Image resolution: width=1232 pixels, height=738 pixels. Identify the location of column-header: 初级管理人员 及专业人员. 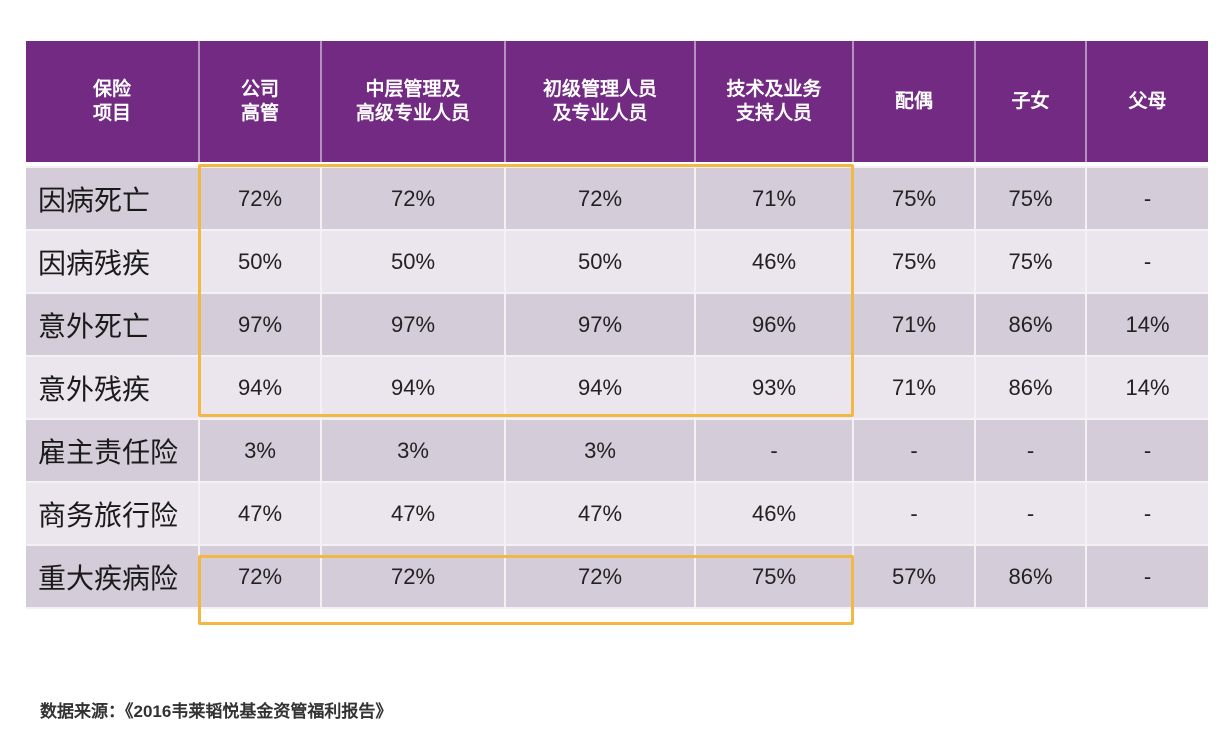
(601, 101).